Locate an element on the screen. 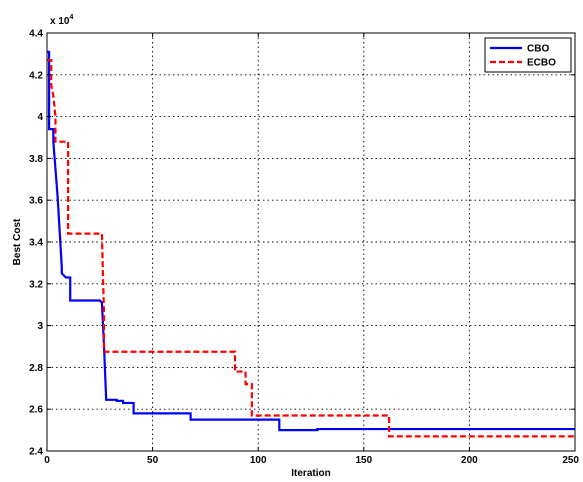 The image size is (583, 482). y-axis-label: Best Cost is located at coordinates (17, 241).